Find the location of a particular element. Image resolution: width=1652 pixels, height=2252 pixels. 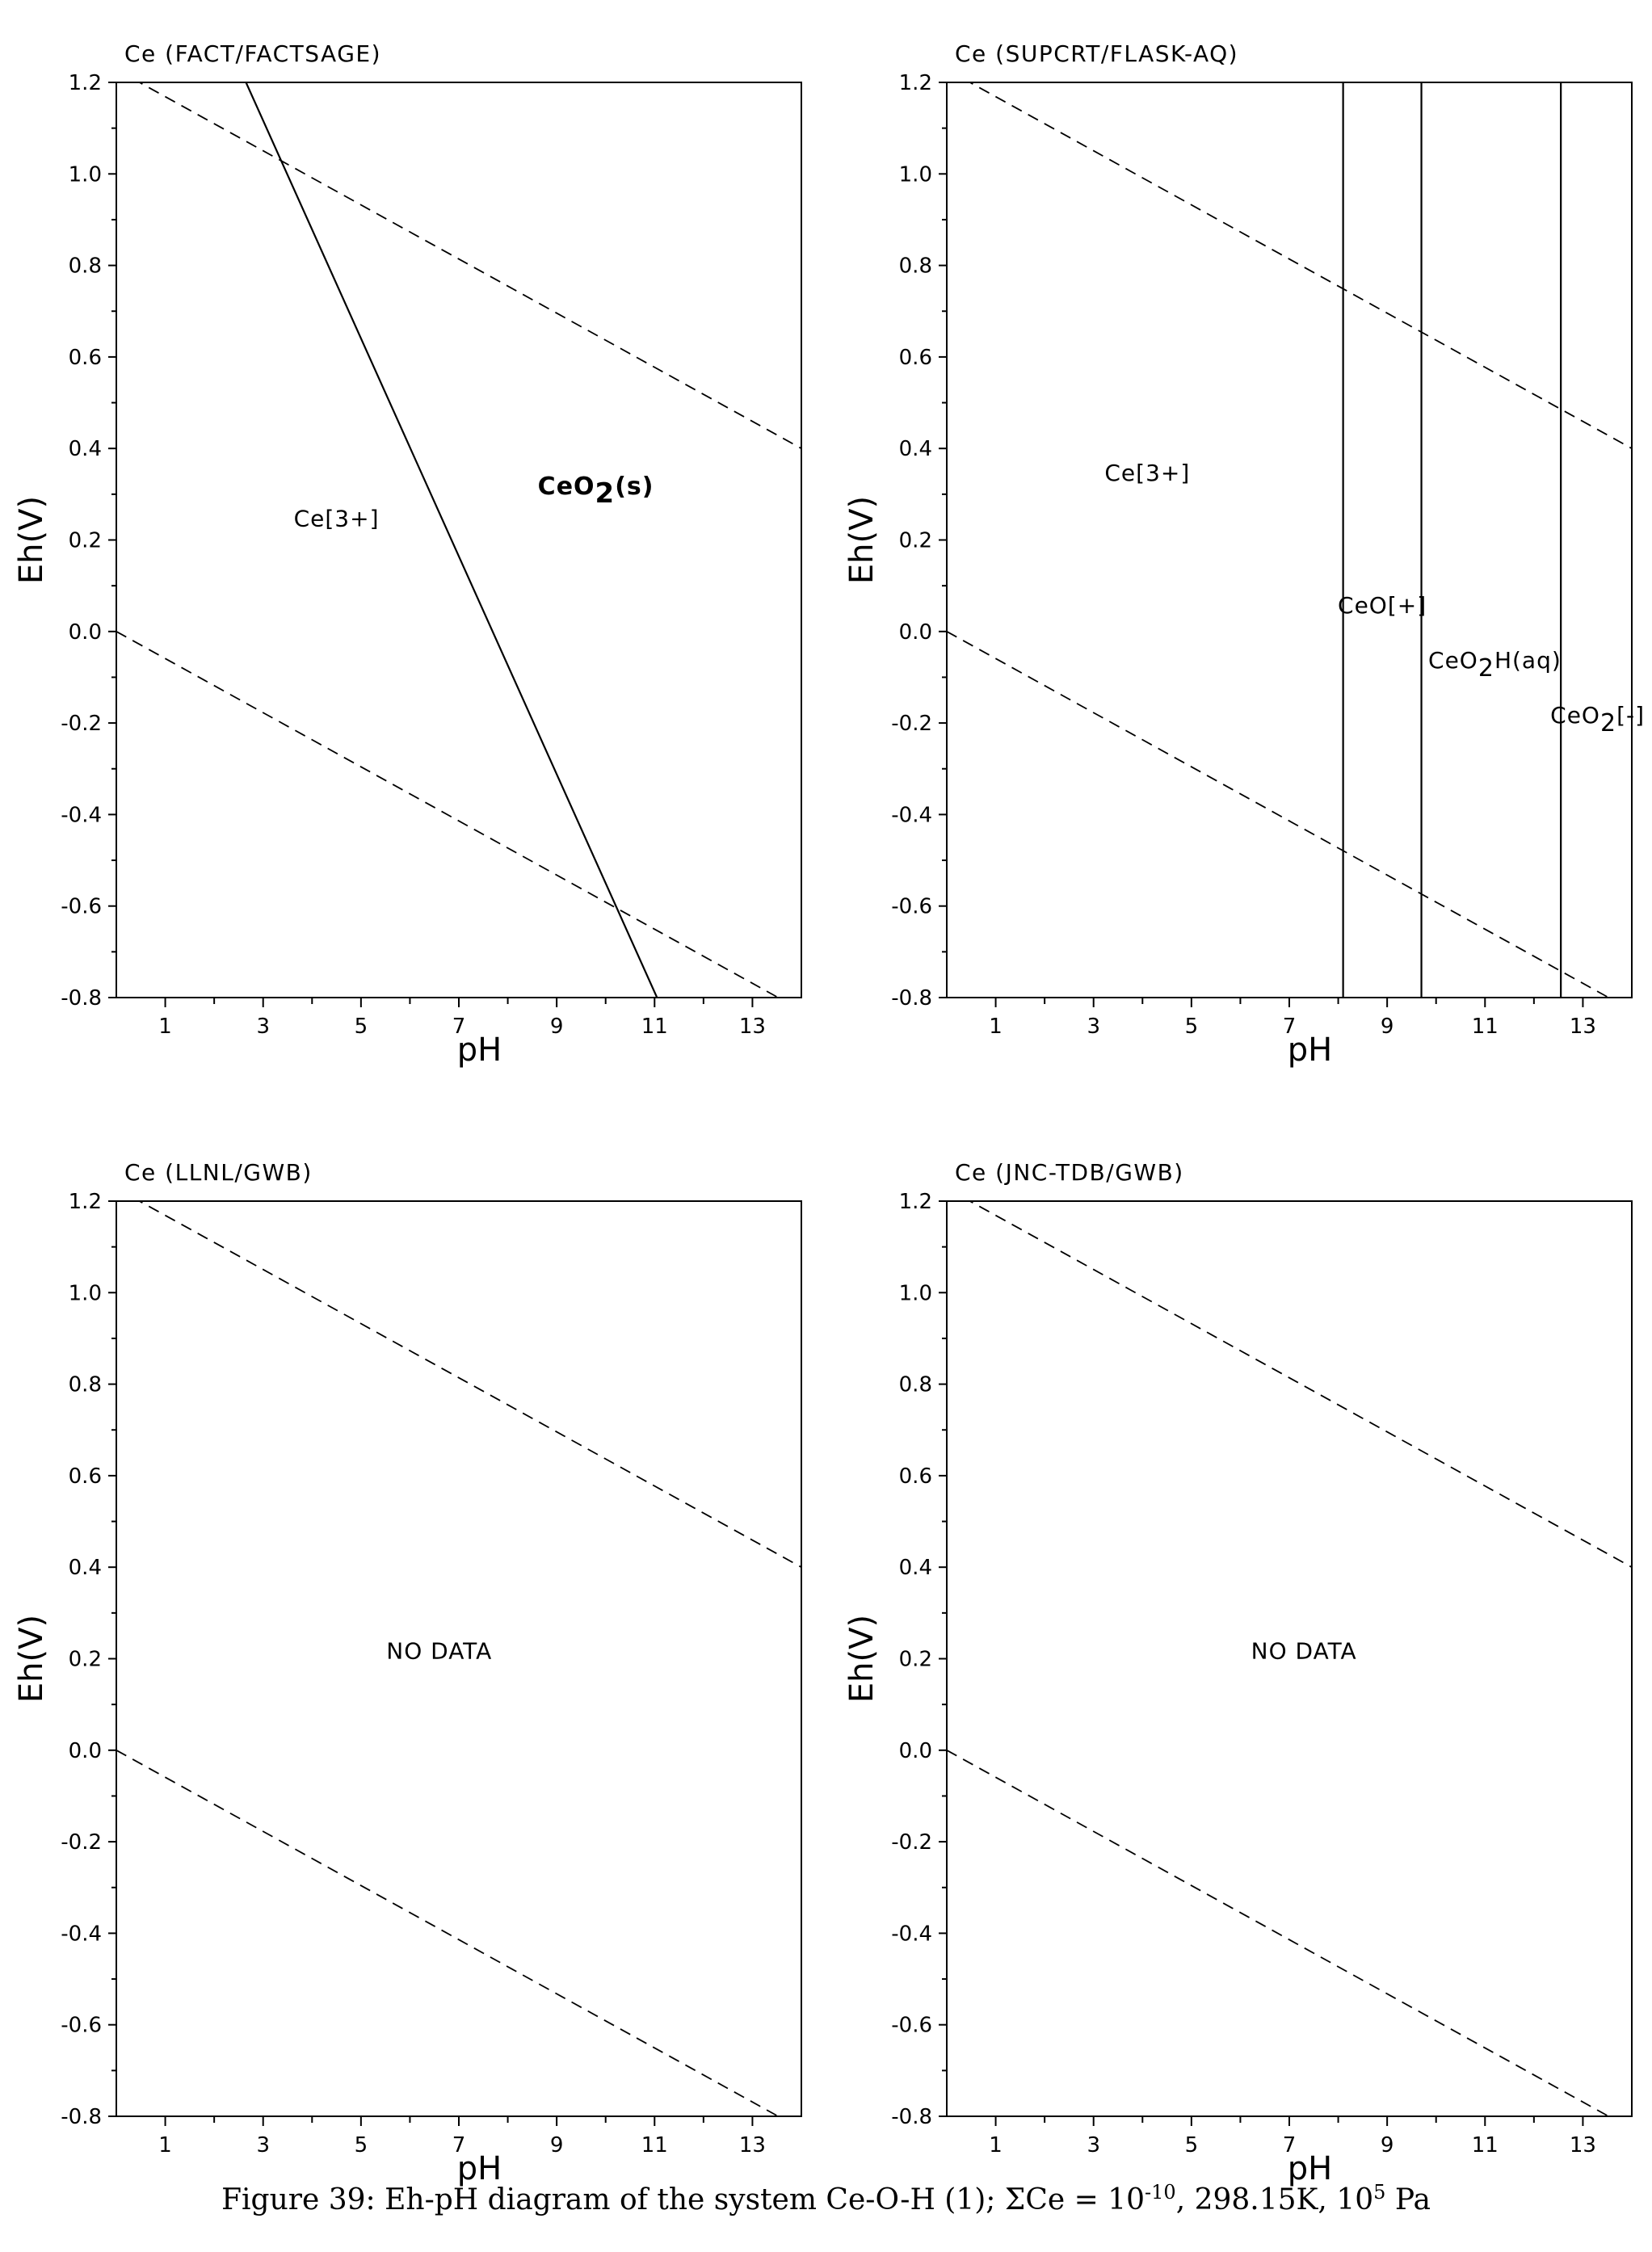

region-label: CeO2(s) is located at coordinates (596, 491).